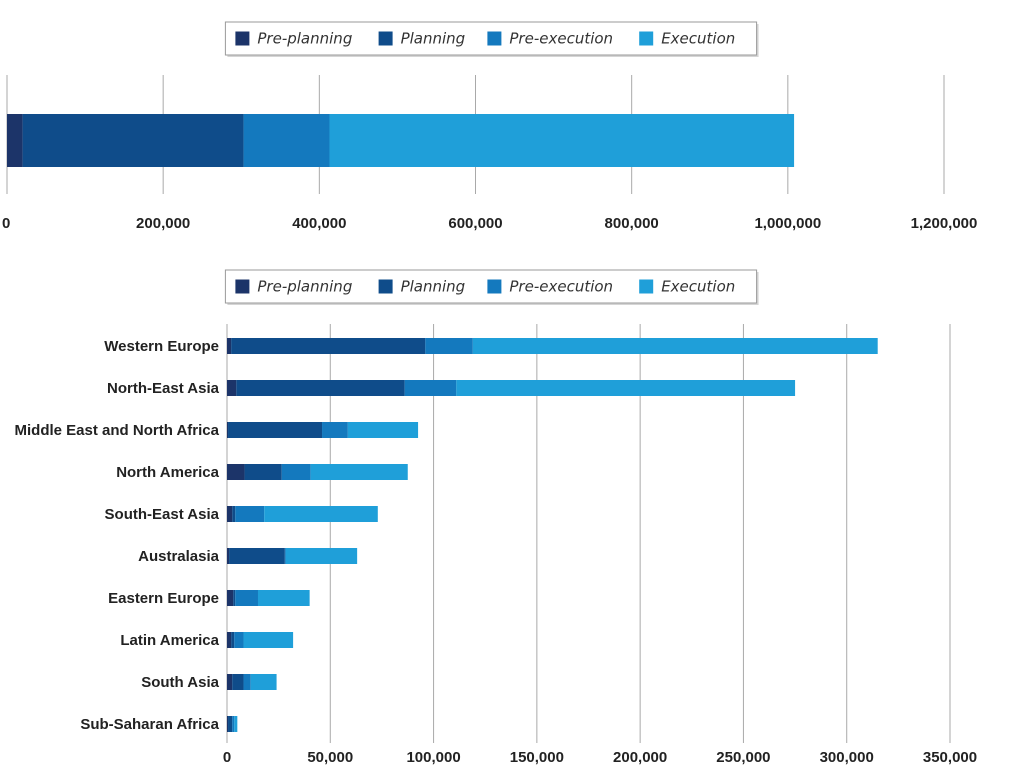 Image resolution: width=1024 pixels, height=776 pixels. What do you see at coordinates (229, 346) in the screenshot?
I see `chart2-bar-western-europe-pre-planning` at bounding box center [229, 346].